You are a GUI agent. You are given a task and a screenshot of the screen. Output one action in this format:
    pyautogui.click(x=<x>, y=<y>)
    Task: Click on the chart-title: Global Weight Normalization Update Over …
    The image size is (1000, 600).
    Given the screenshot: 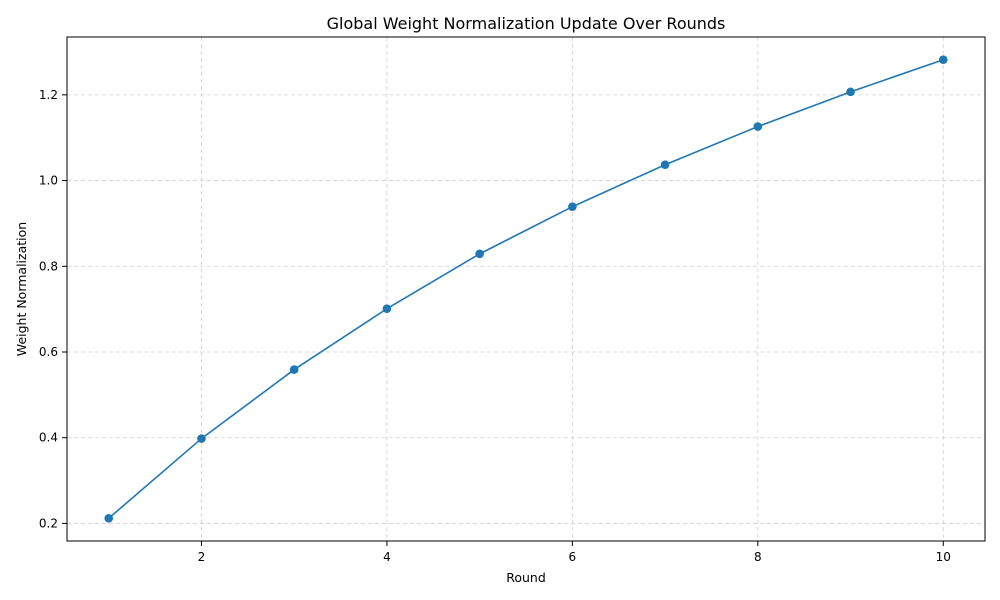 What is the action you would take?
    pyautogui.click(x=526, y=23)
    